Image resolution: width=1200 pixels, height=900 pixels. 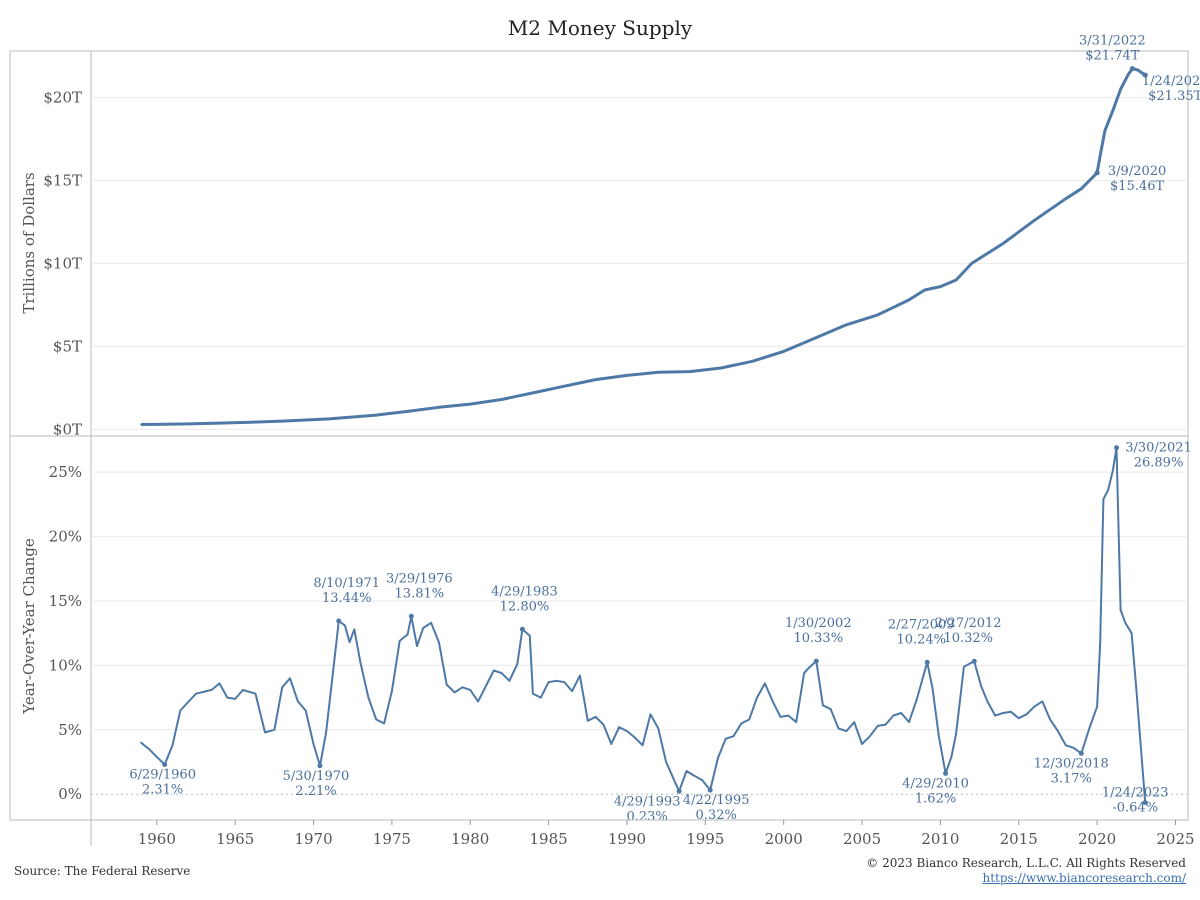 What do you see at coordinates (392, 839) in the screenshot?
I see `x-tick-label: 1975` at bounding box center [392, 839].